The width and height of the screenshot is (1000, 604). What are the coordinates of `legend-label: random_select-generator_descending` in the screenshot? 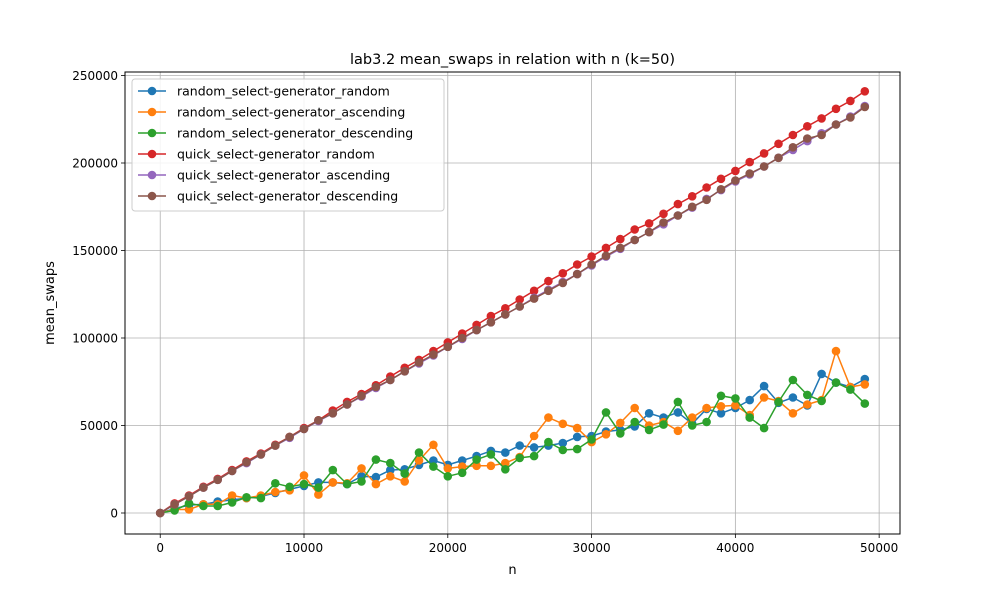 It's located at (295, 133).